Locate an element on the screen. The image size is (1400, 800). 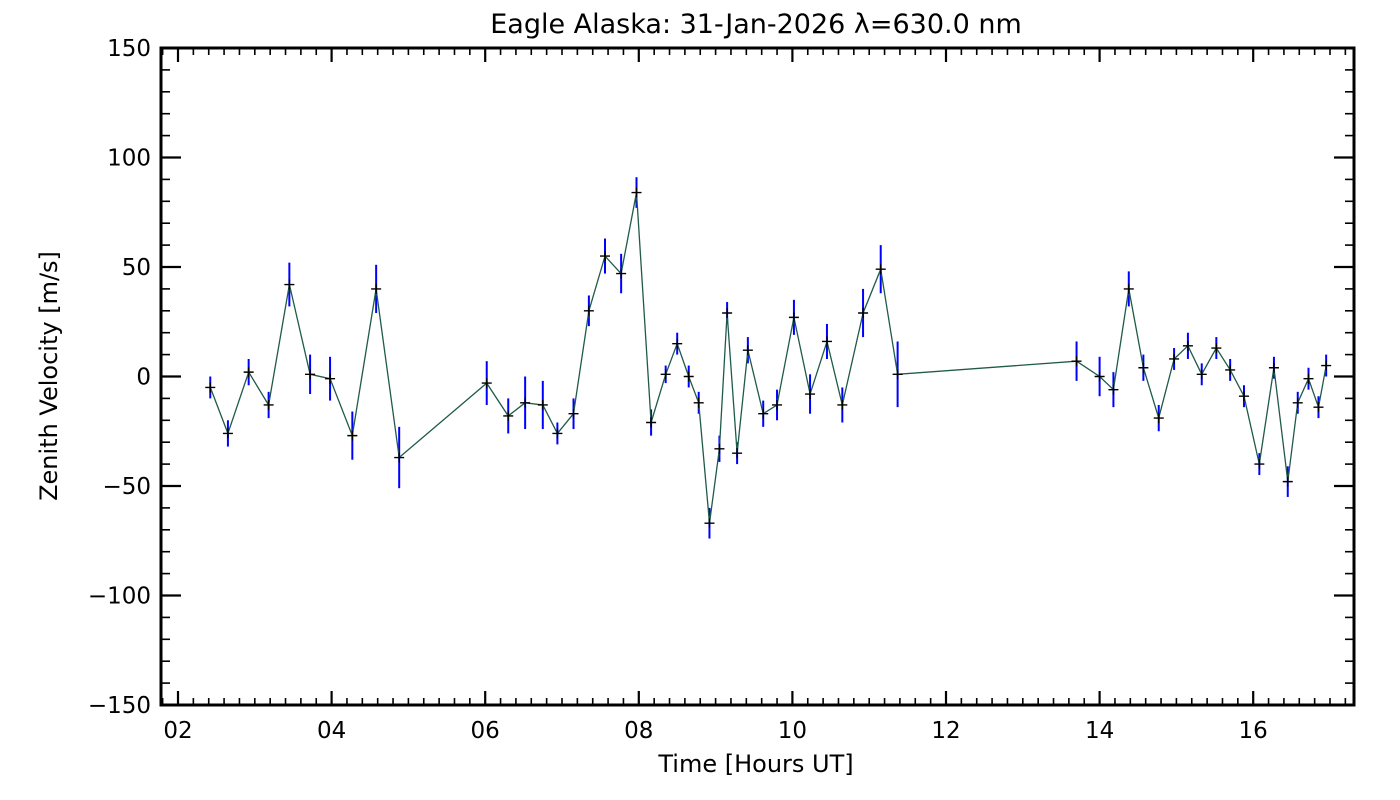
y-axis-label: Zenith Velocity [m/s] is located at coordinates (49, 376).